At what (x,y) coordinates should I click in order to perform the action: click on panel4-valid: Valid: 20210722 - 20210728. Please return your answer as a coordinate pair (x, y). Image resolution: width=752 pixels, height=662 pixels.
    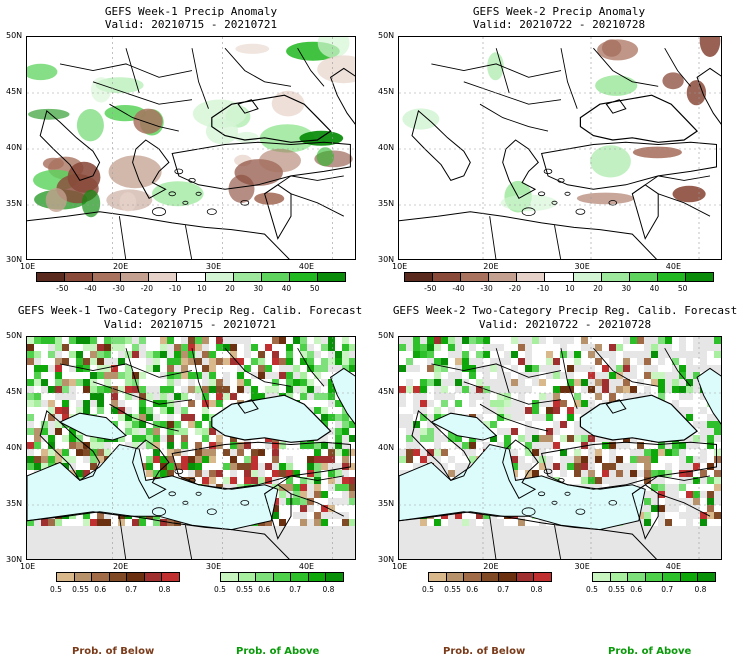
    Looking at the image, I should click on (565, 324).